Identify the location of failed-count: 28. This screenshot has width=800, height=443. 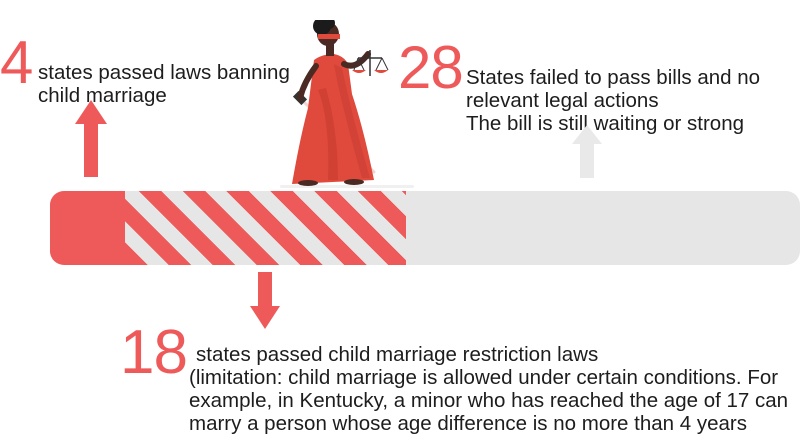
(431, 67).